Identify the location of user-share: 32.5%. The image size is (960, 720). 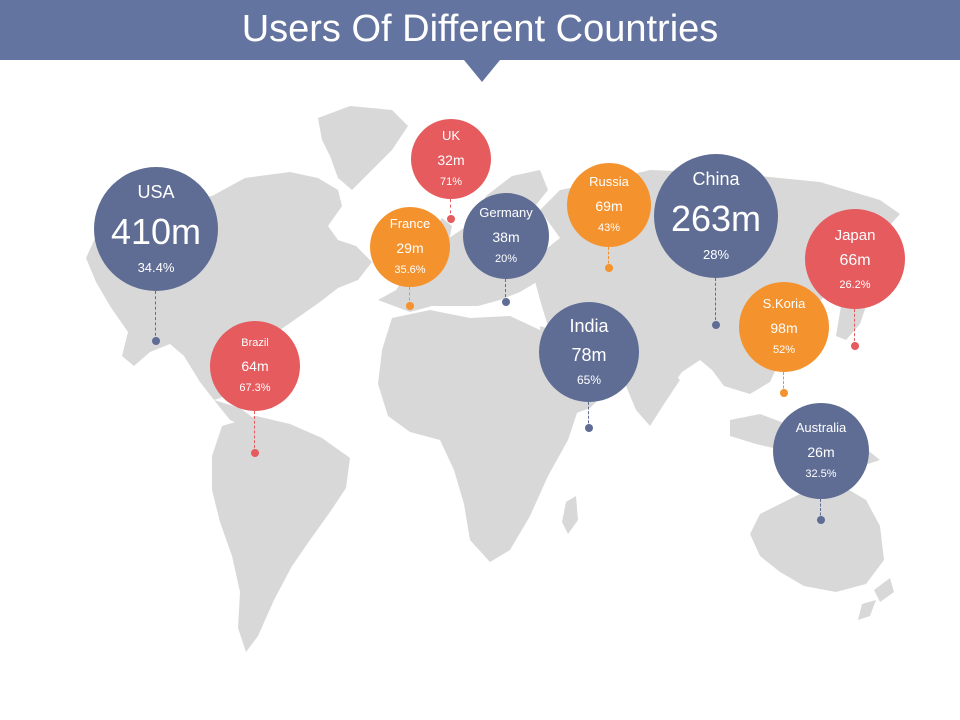
(821, 474).